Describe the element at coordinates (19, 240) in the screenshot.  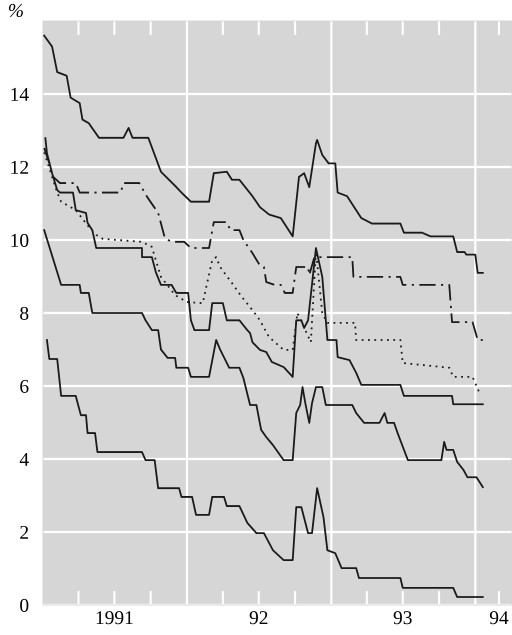
I see `y-tick-label: 10` at that location.